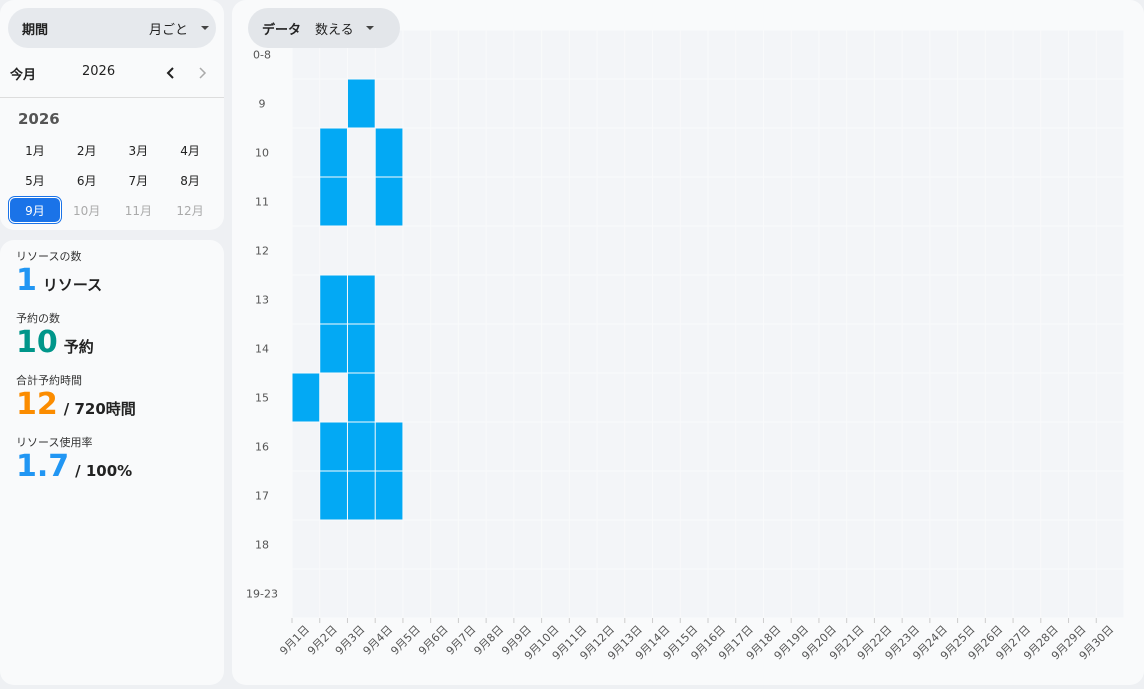 This screenshot has height=689, width=1144. Describe the element at coordinates (138, 150) in the screenshot. I see `month: 3月` at that location.